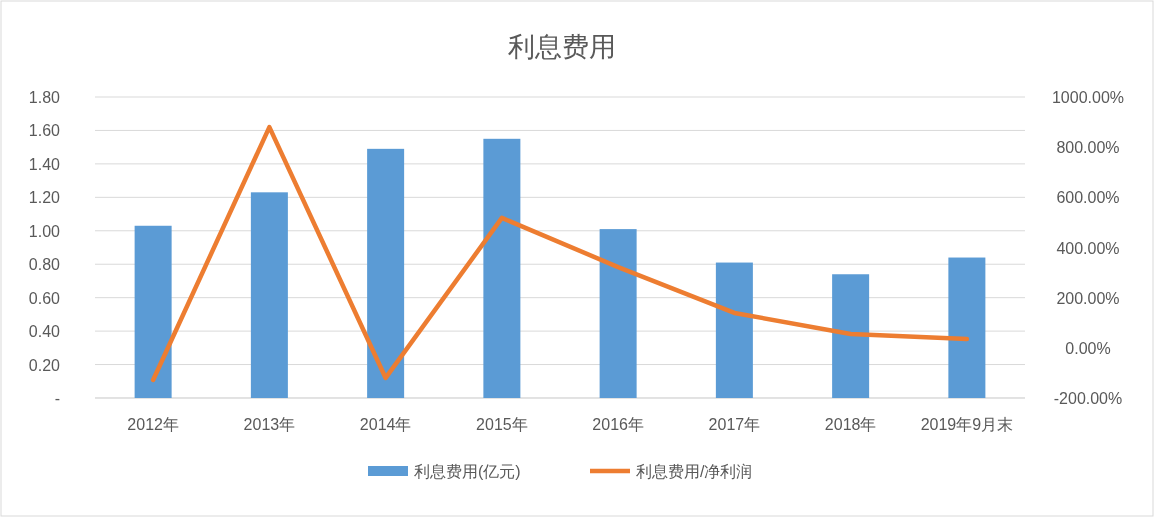 This screenshot has height=517, width=1154. Describe the element at coordinates (694, 471) in the screenshot. I see `legend-label: 利息费用/净利润` at that location.